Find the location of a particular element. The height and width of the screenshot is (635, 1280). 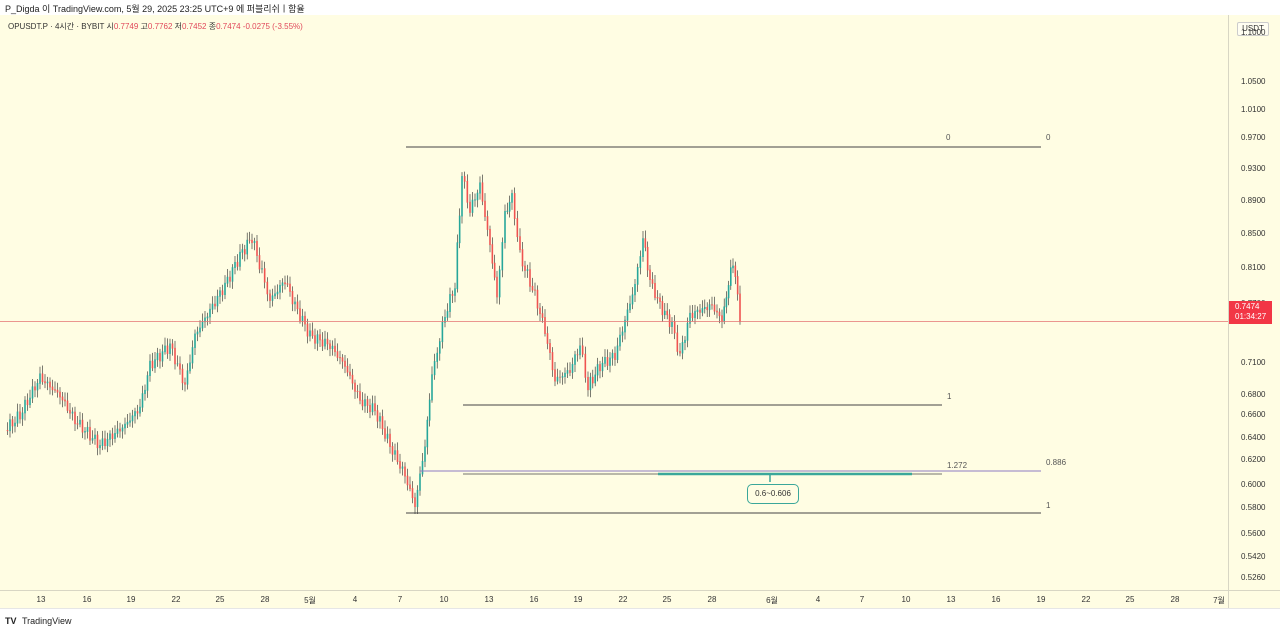

time-tick: 7월 is located at coordinates (1219, 600).